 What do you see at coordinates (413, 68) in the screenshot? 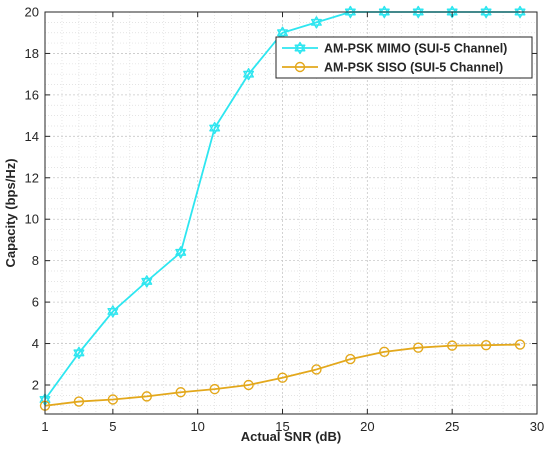
I see `legend-label: AM-PSK SISO (SUI-5 Channel)` at bounding box center [413, 68].